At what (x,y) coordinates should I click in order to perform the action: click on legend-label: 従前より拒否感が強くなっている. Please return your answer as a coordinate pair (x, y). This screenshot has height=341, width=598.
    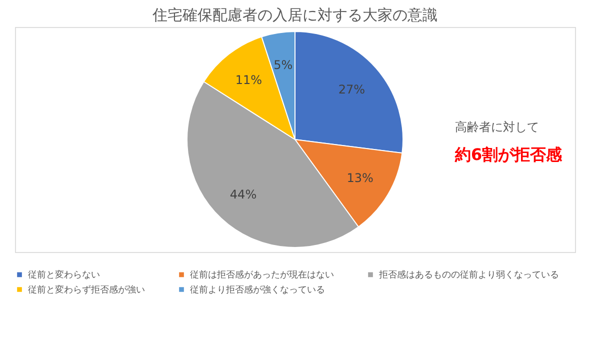
    Looking at the image, I should click on (257, 290).